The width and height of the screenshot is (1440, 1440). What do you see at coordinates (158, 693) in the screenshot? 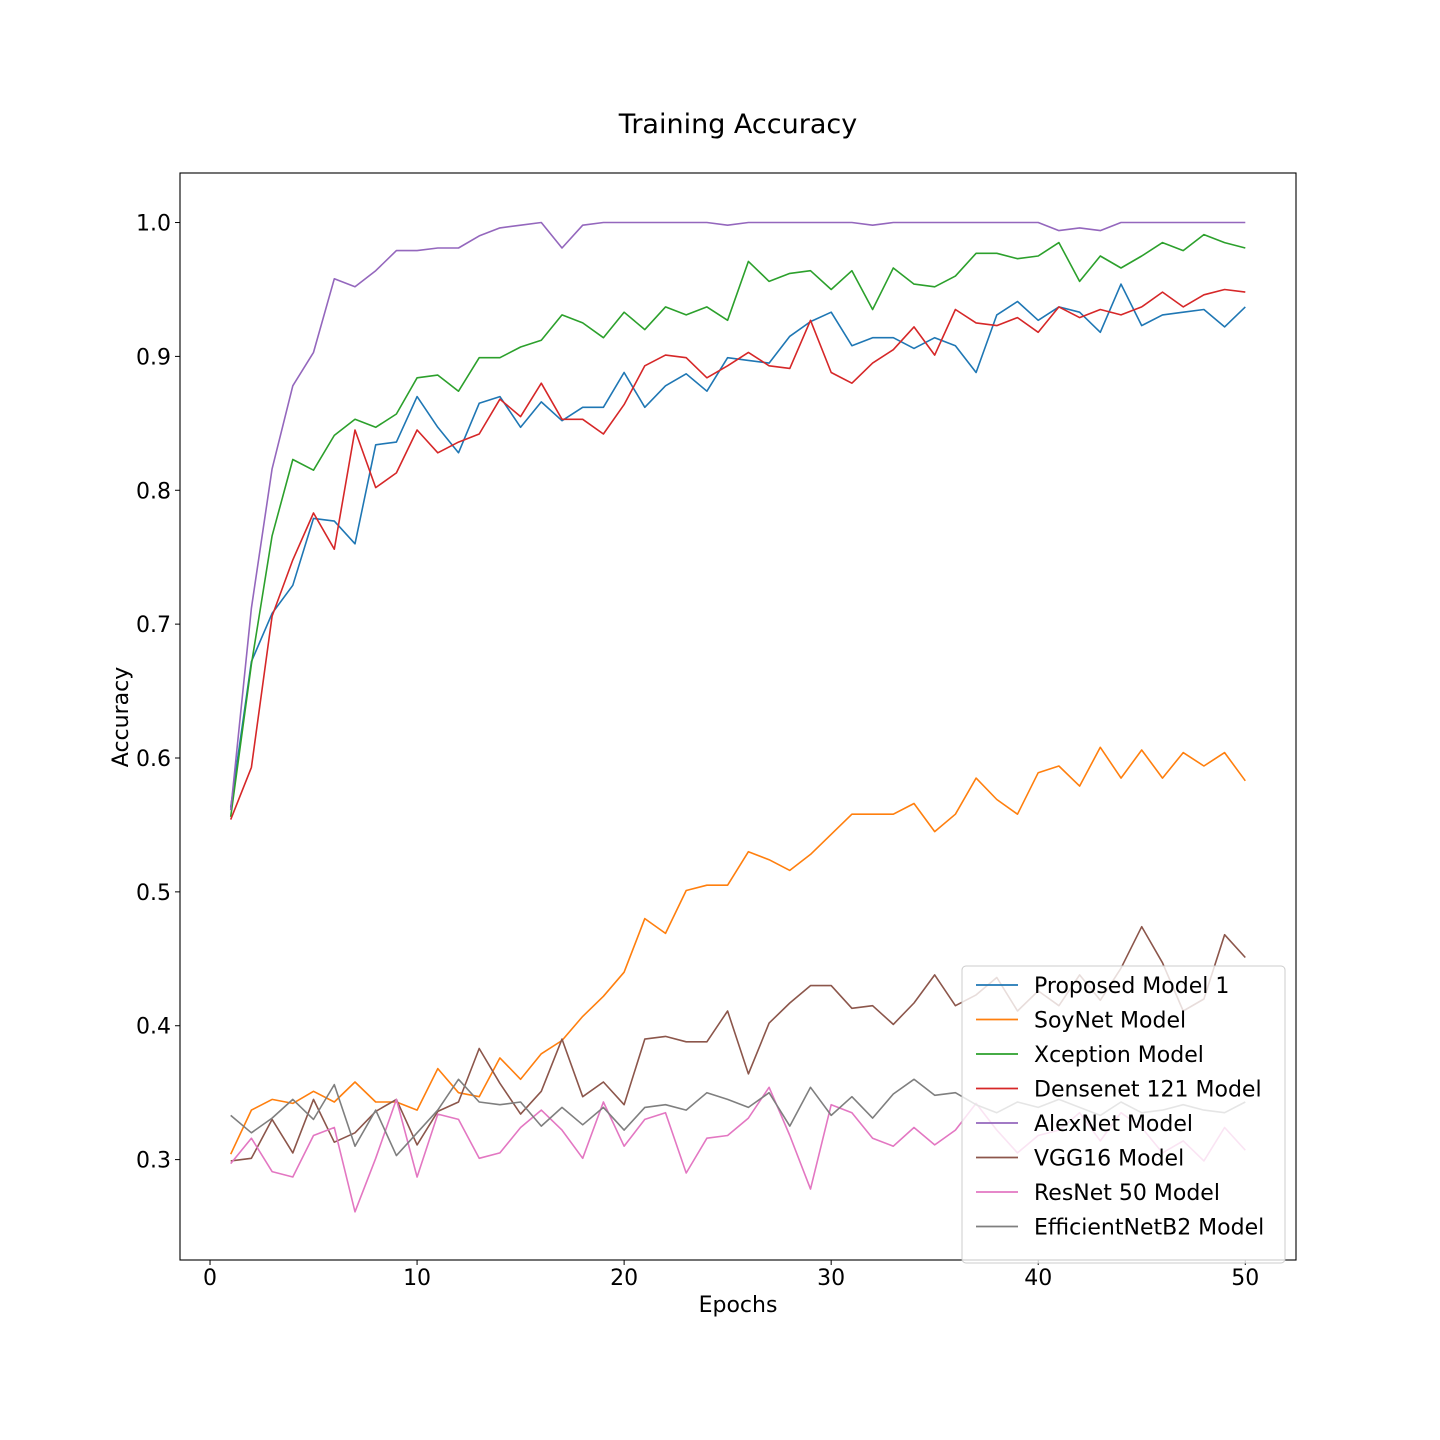
I see `y-axis: 0.3 0.4 0.5 0.6 0.7 0.8 0.9 1.0` at bounding box center [158, 693].